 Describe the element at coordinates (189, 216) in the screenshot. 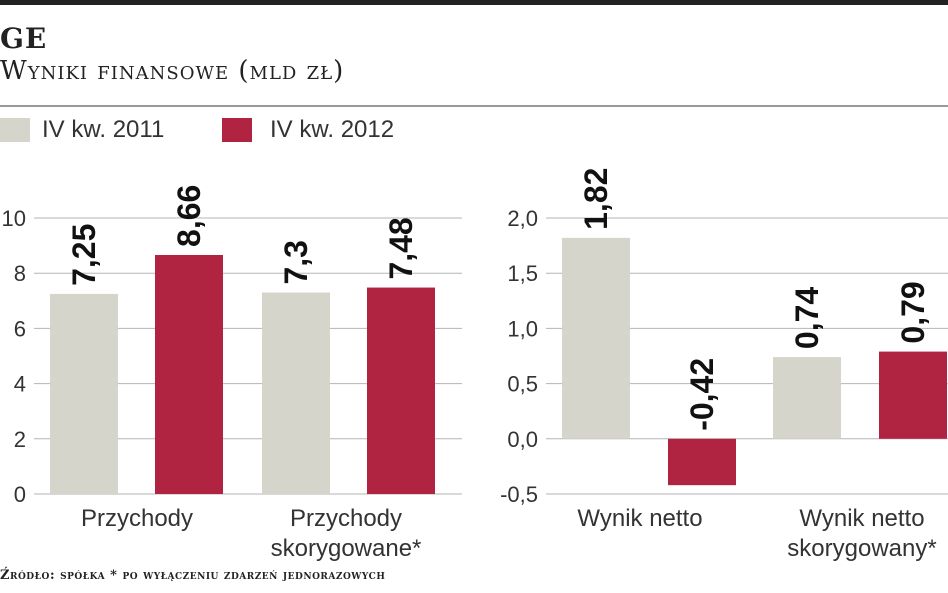

I see `data-label: 8,66` at that location.